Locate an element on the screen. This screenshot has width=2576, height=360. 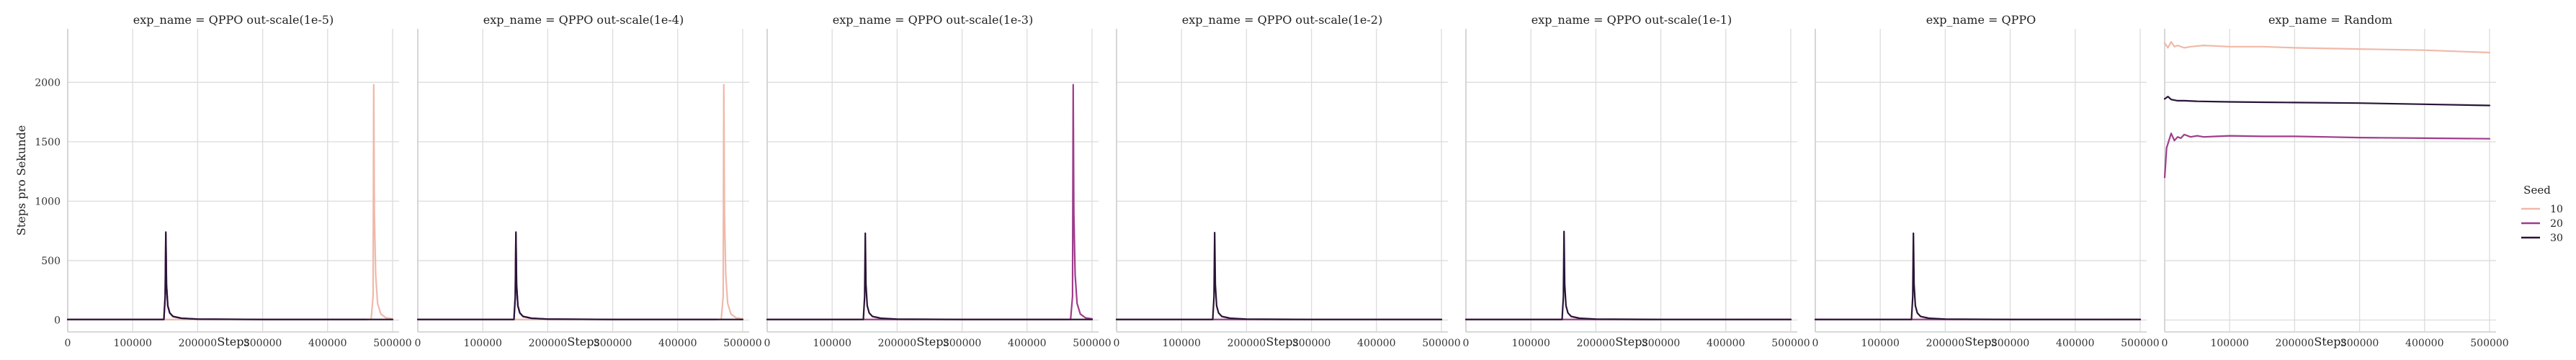
panel-title: exp_name = QPPO out-scale(1e-5) is located at coordinates (233, 20).